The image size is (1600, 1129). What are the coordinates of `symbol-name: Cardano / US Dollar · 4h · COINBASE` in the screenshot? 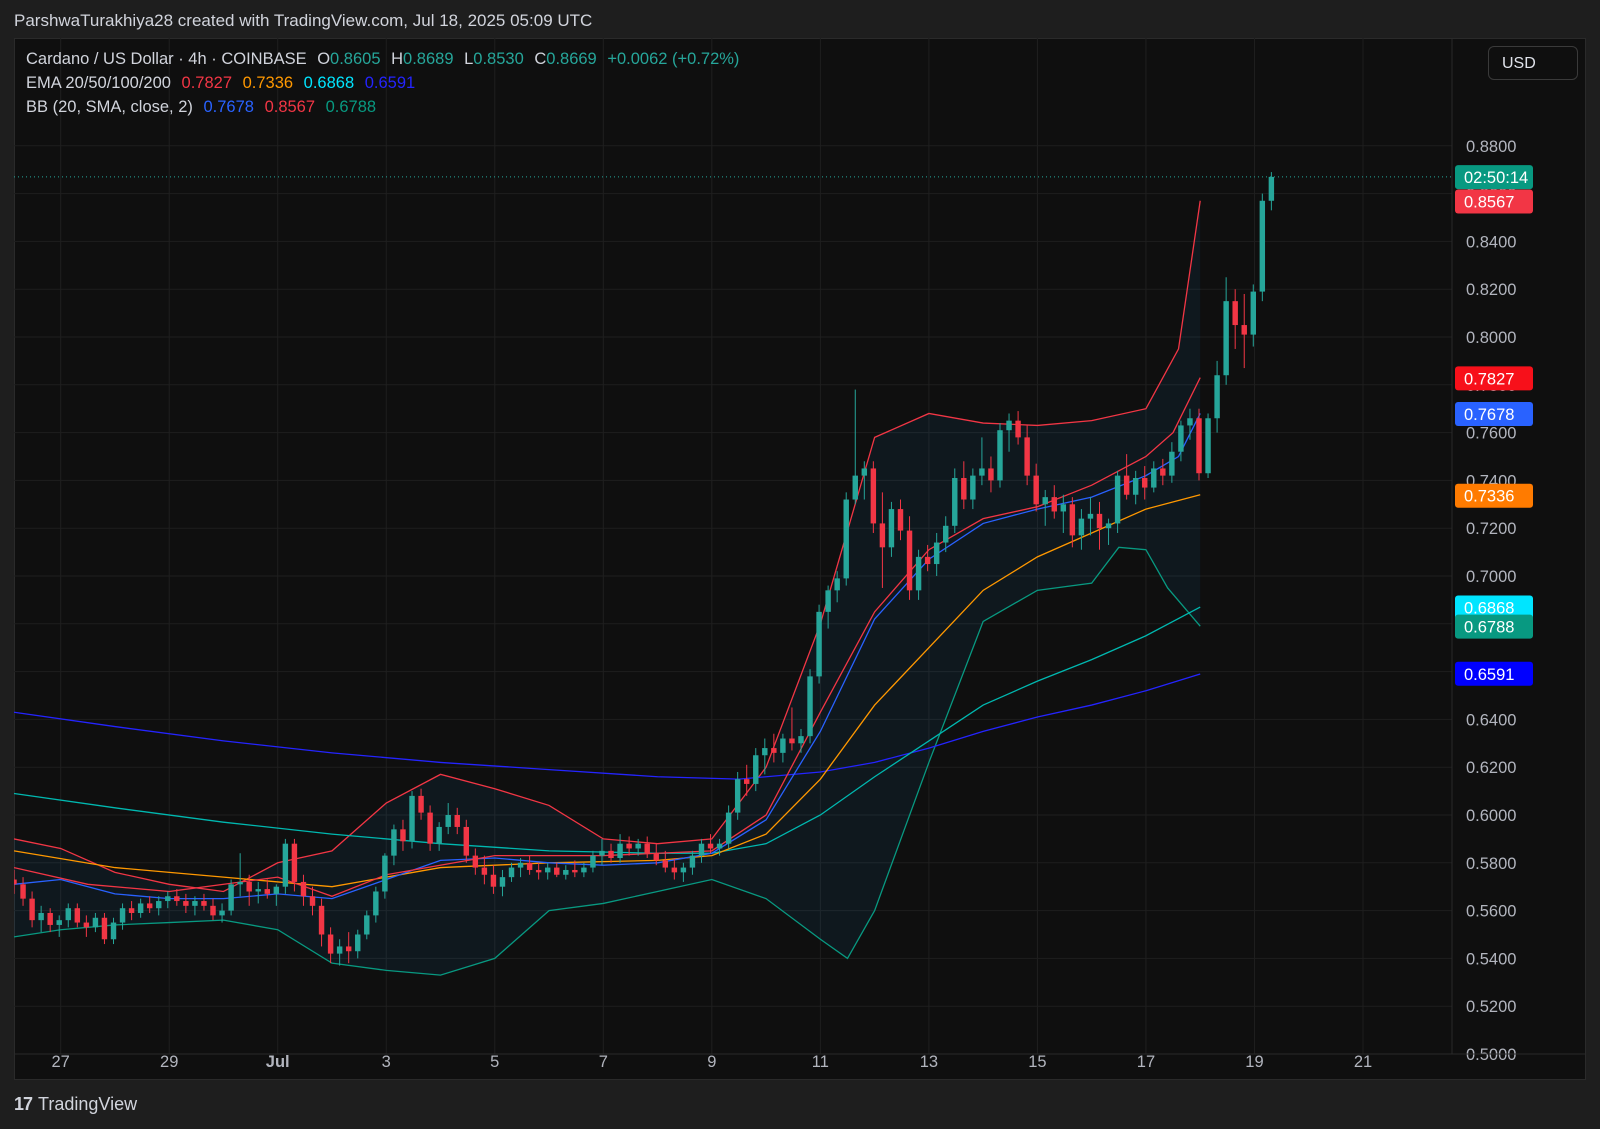 It's located at (166, 59).